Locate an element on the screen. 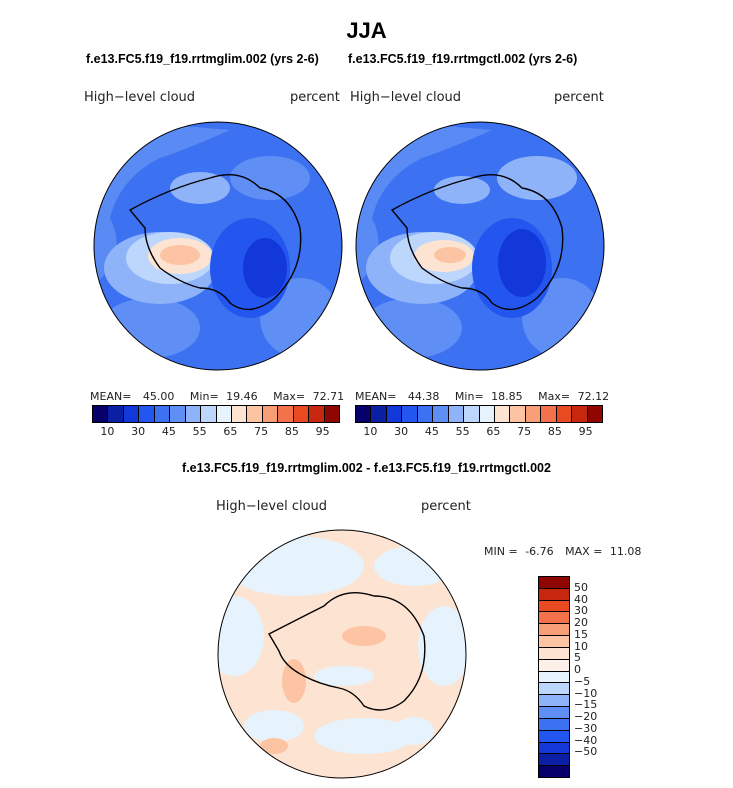 Image resolution: width=733 pixels, height=788 pixels. left-colorbar-tick-label: 95 is located at coordinates (322, 431).